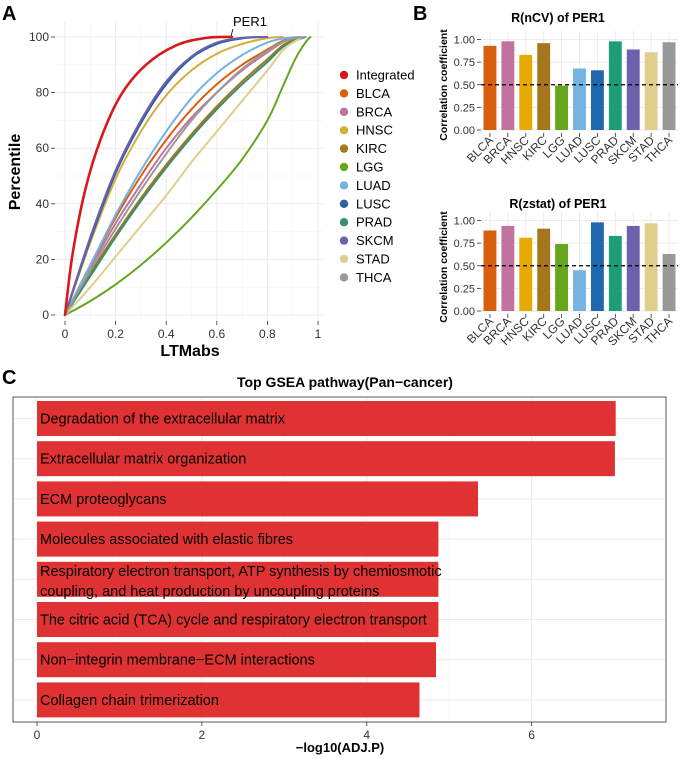 This screenshot has width=680, height=759. Describe the element at coordinates (43, 259) in the screenshot. I see `cdf-y-tick-label: 20` at that location.